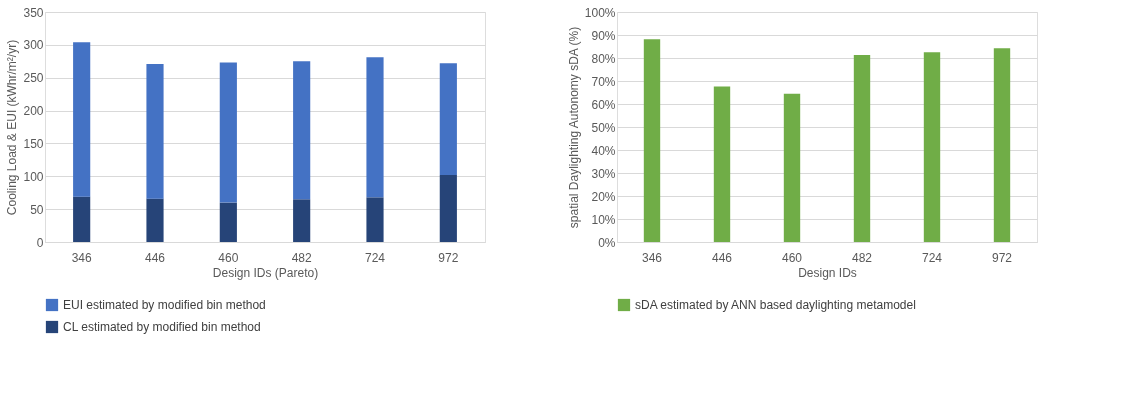 The image size is (1147, 400). I want to click on y-tick-label: 200, so click(33, 111).